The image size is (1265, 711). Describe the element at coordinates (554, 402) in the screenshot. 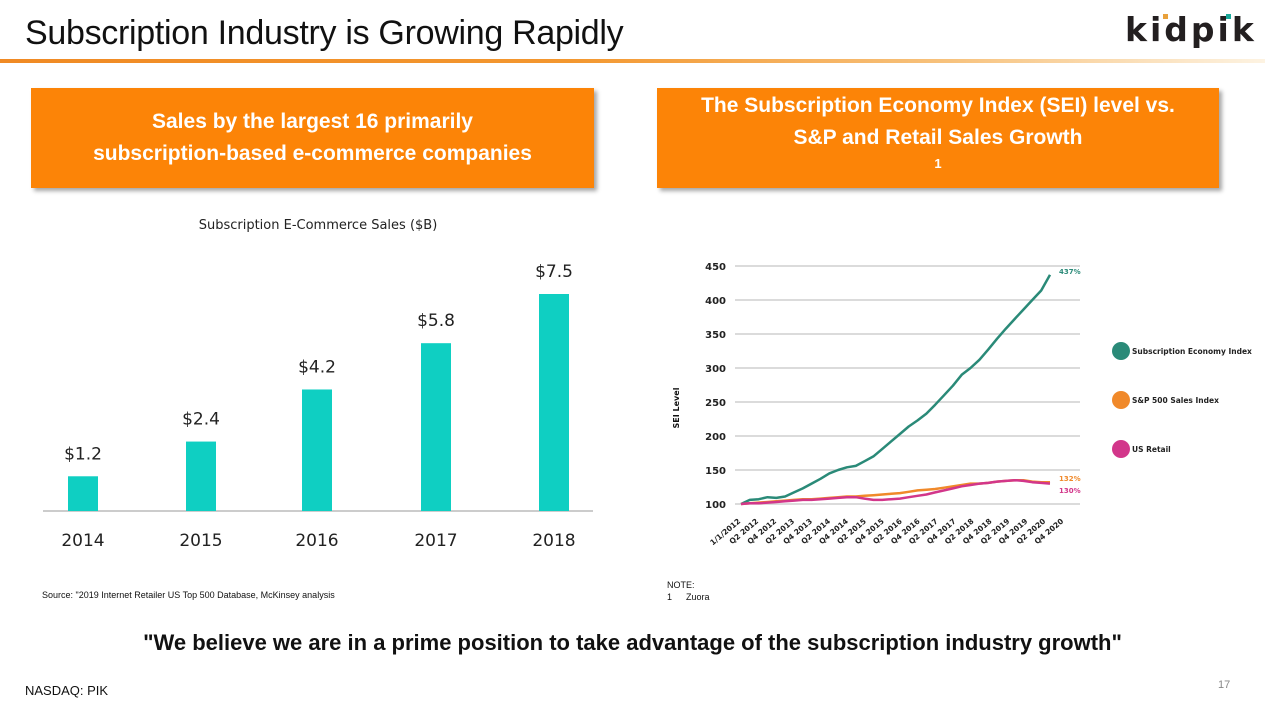

I see `bar-2018` at that location.